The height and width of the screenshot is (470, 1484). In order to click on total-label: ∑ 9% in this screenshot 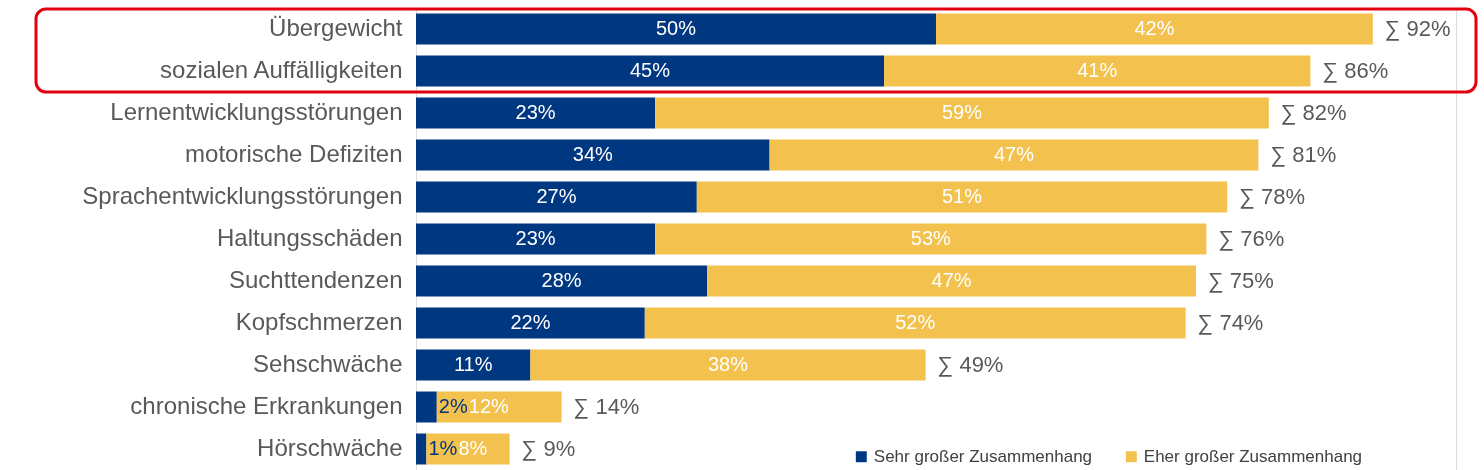, I will do `click(548, 448)`.